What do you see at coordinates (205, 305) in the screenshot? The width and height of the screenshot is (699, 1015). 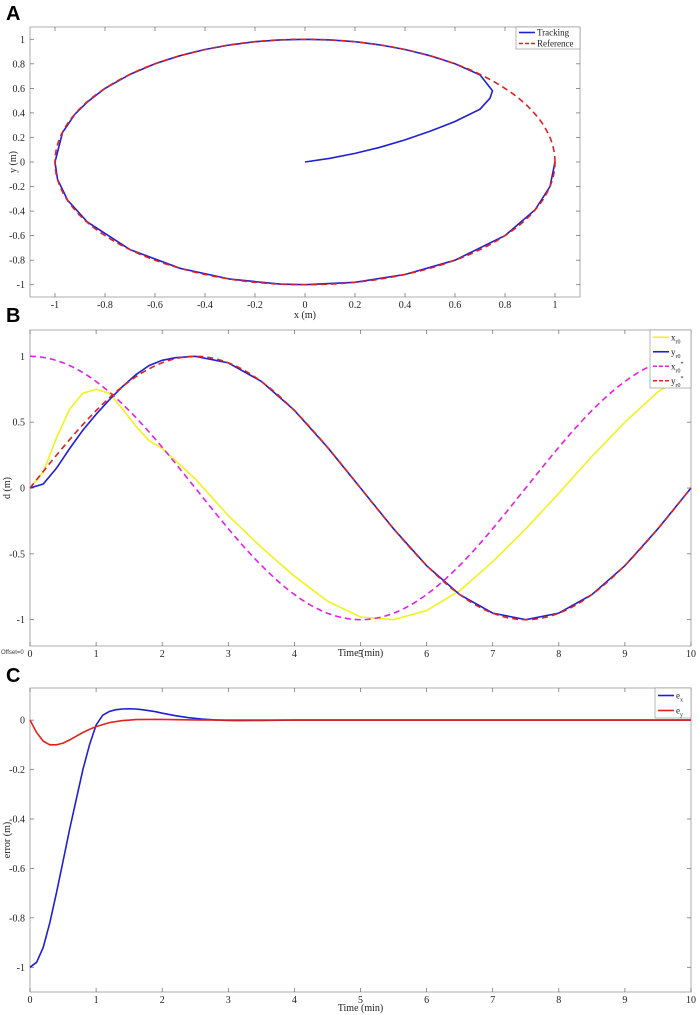 I see `x-tick-label: -0.4` at bounding box center [205, 305].